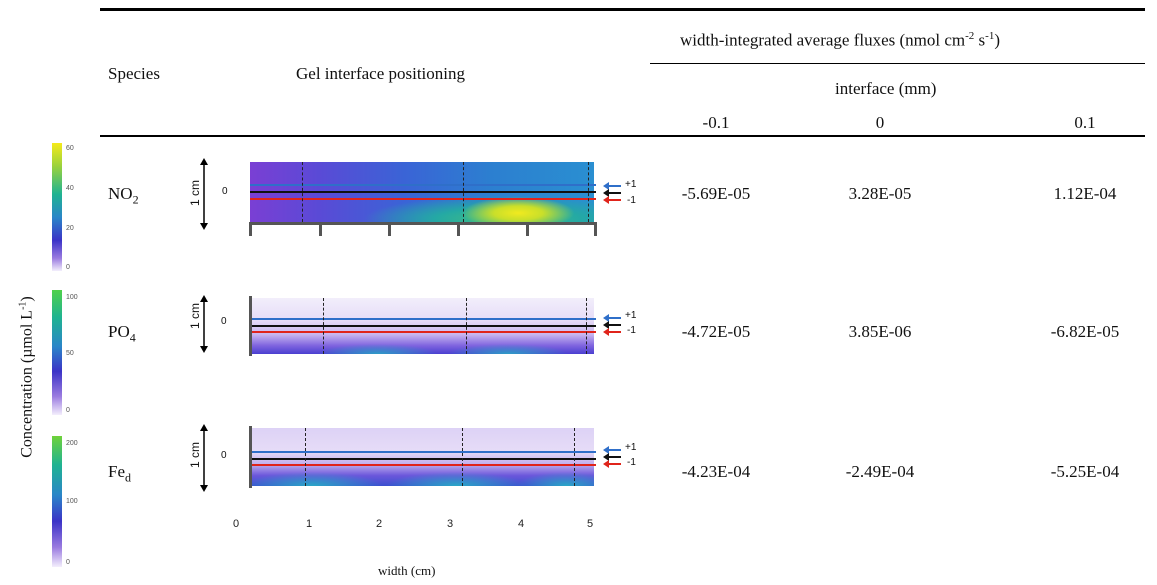 This screenshot has height=585, width=1157. What do you see at coordinates (70, 228) in the screenshot?
I see `colorbar-no2-tick-2: 20` at bounding box center [70, 228].